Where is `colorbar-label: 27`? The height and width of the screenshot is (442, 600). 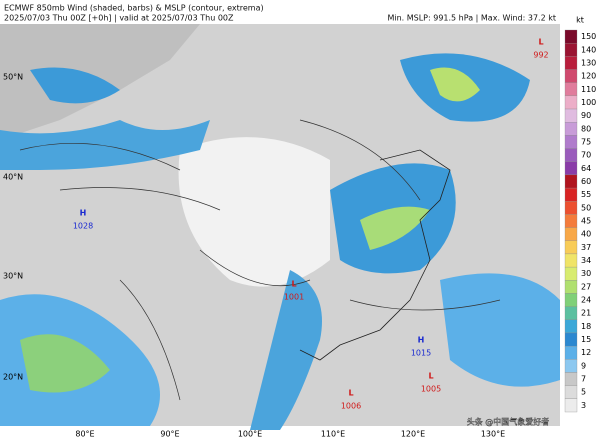 colorbar-label: 27 is located at coordinates (586, 286).